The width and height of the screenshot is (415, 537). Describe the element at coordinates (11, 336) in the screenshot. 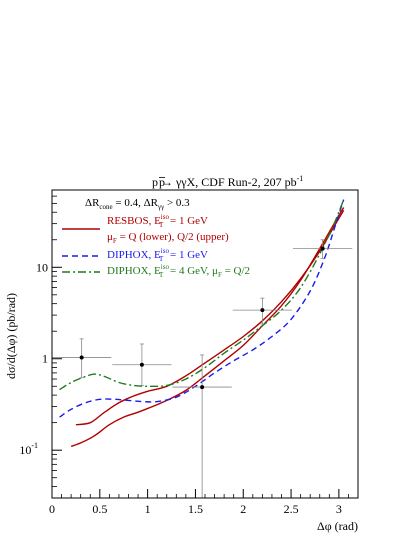

I see `y-axis-title: dσ/d(Δφ) (pb/rad)` at that location.